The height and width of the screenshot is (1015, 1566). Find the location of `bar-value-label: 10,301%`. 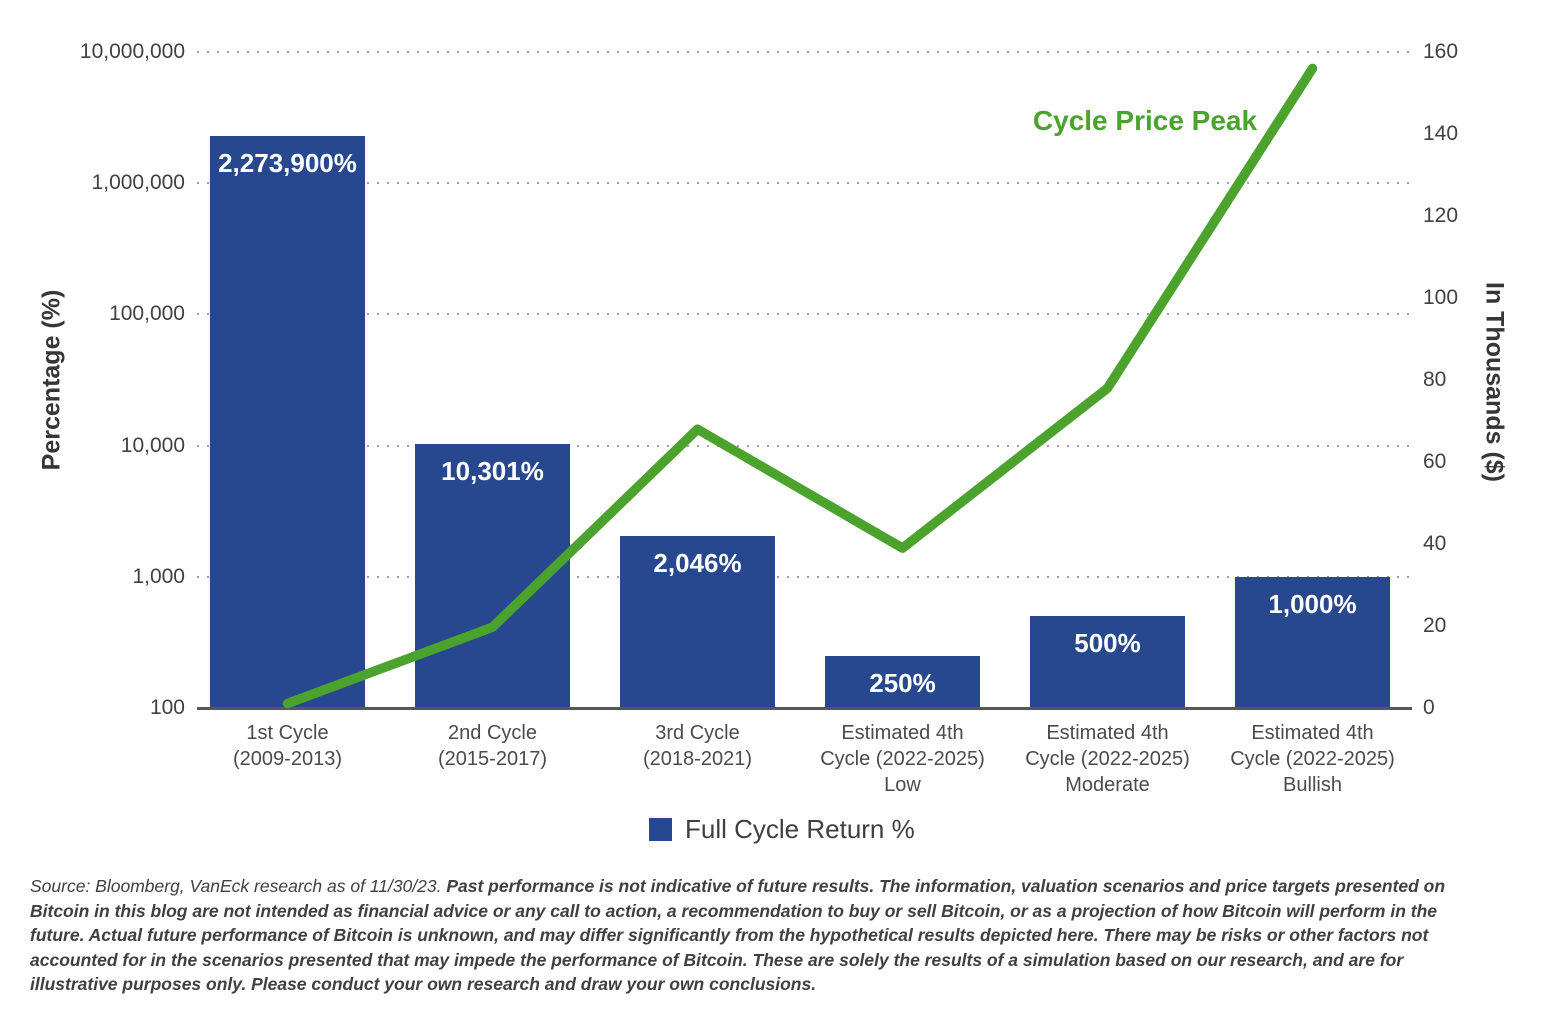

bar-value-label: 10,301% is located at coordinates (492, 470).